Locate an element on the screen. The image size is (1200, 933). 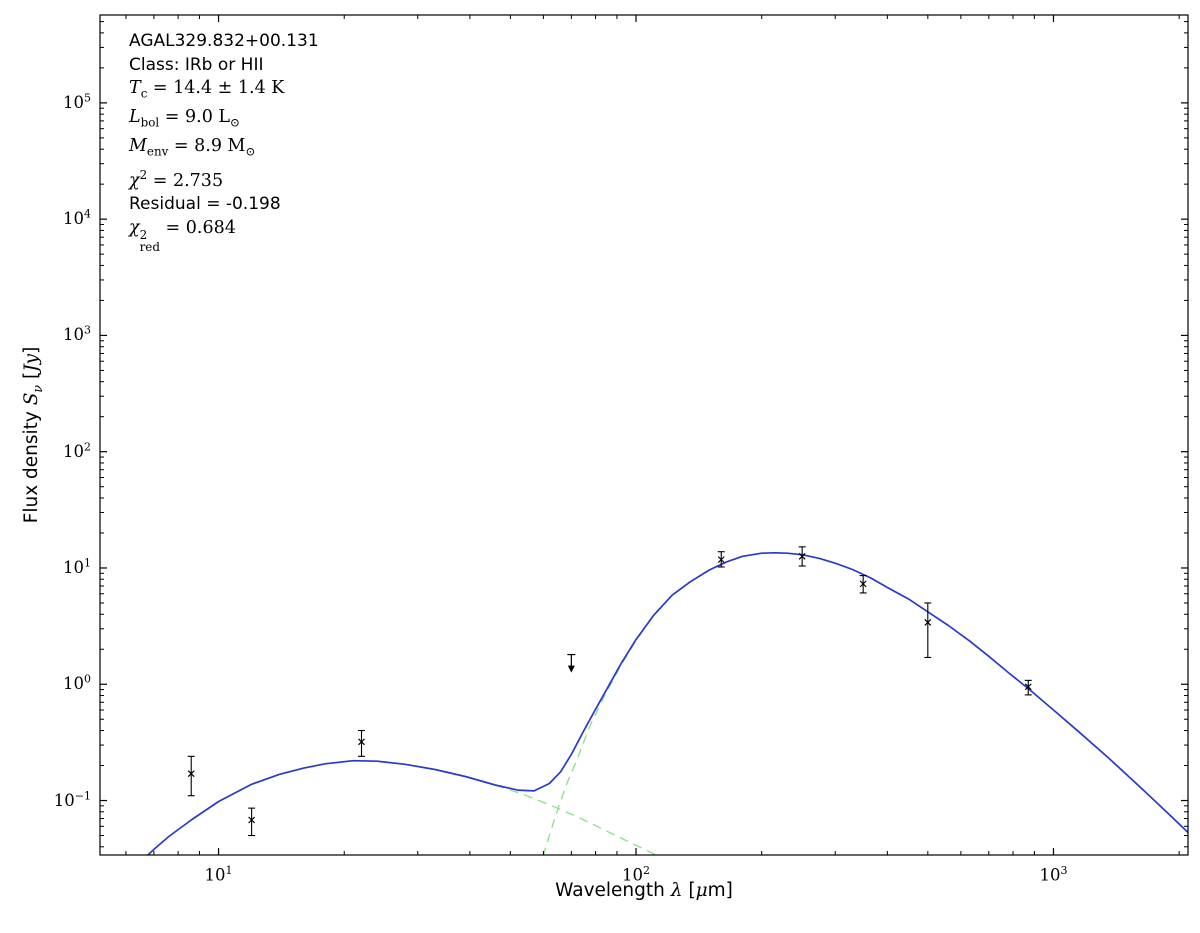
source-name: AGAL329.832+00.131 is located at coordinates (224, 41).